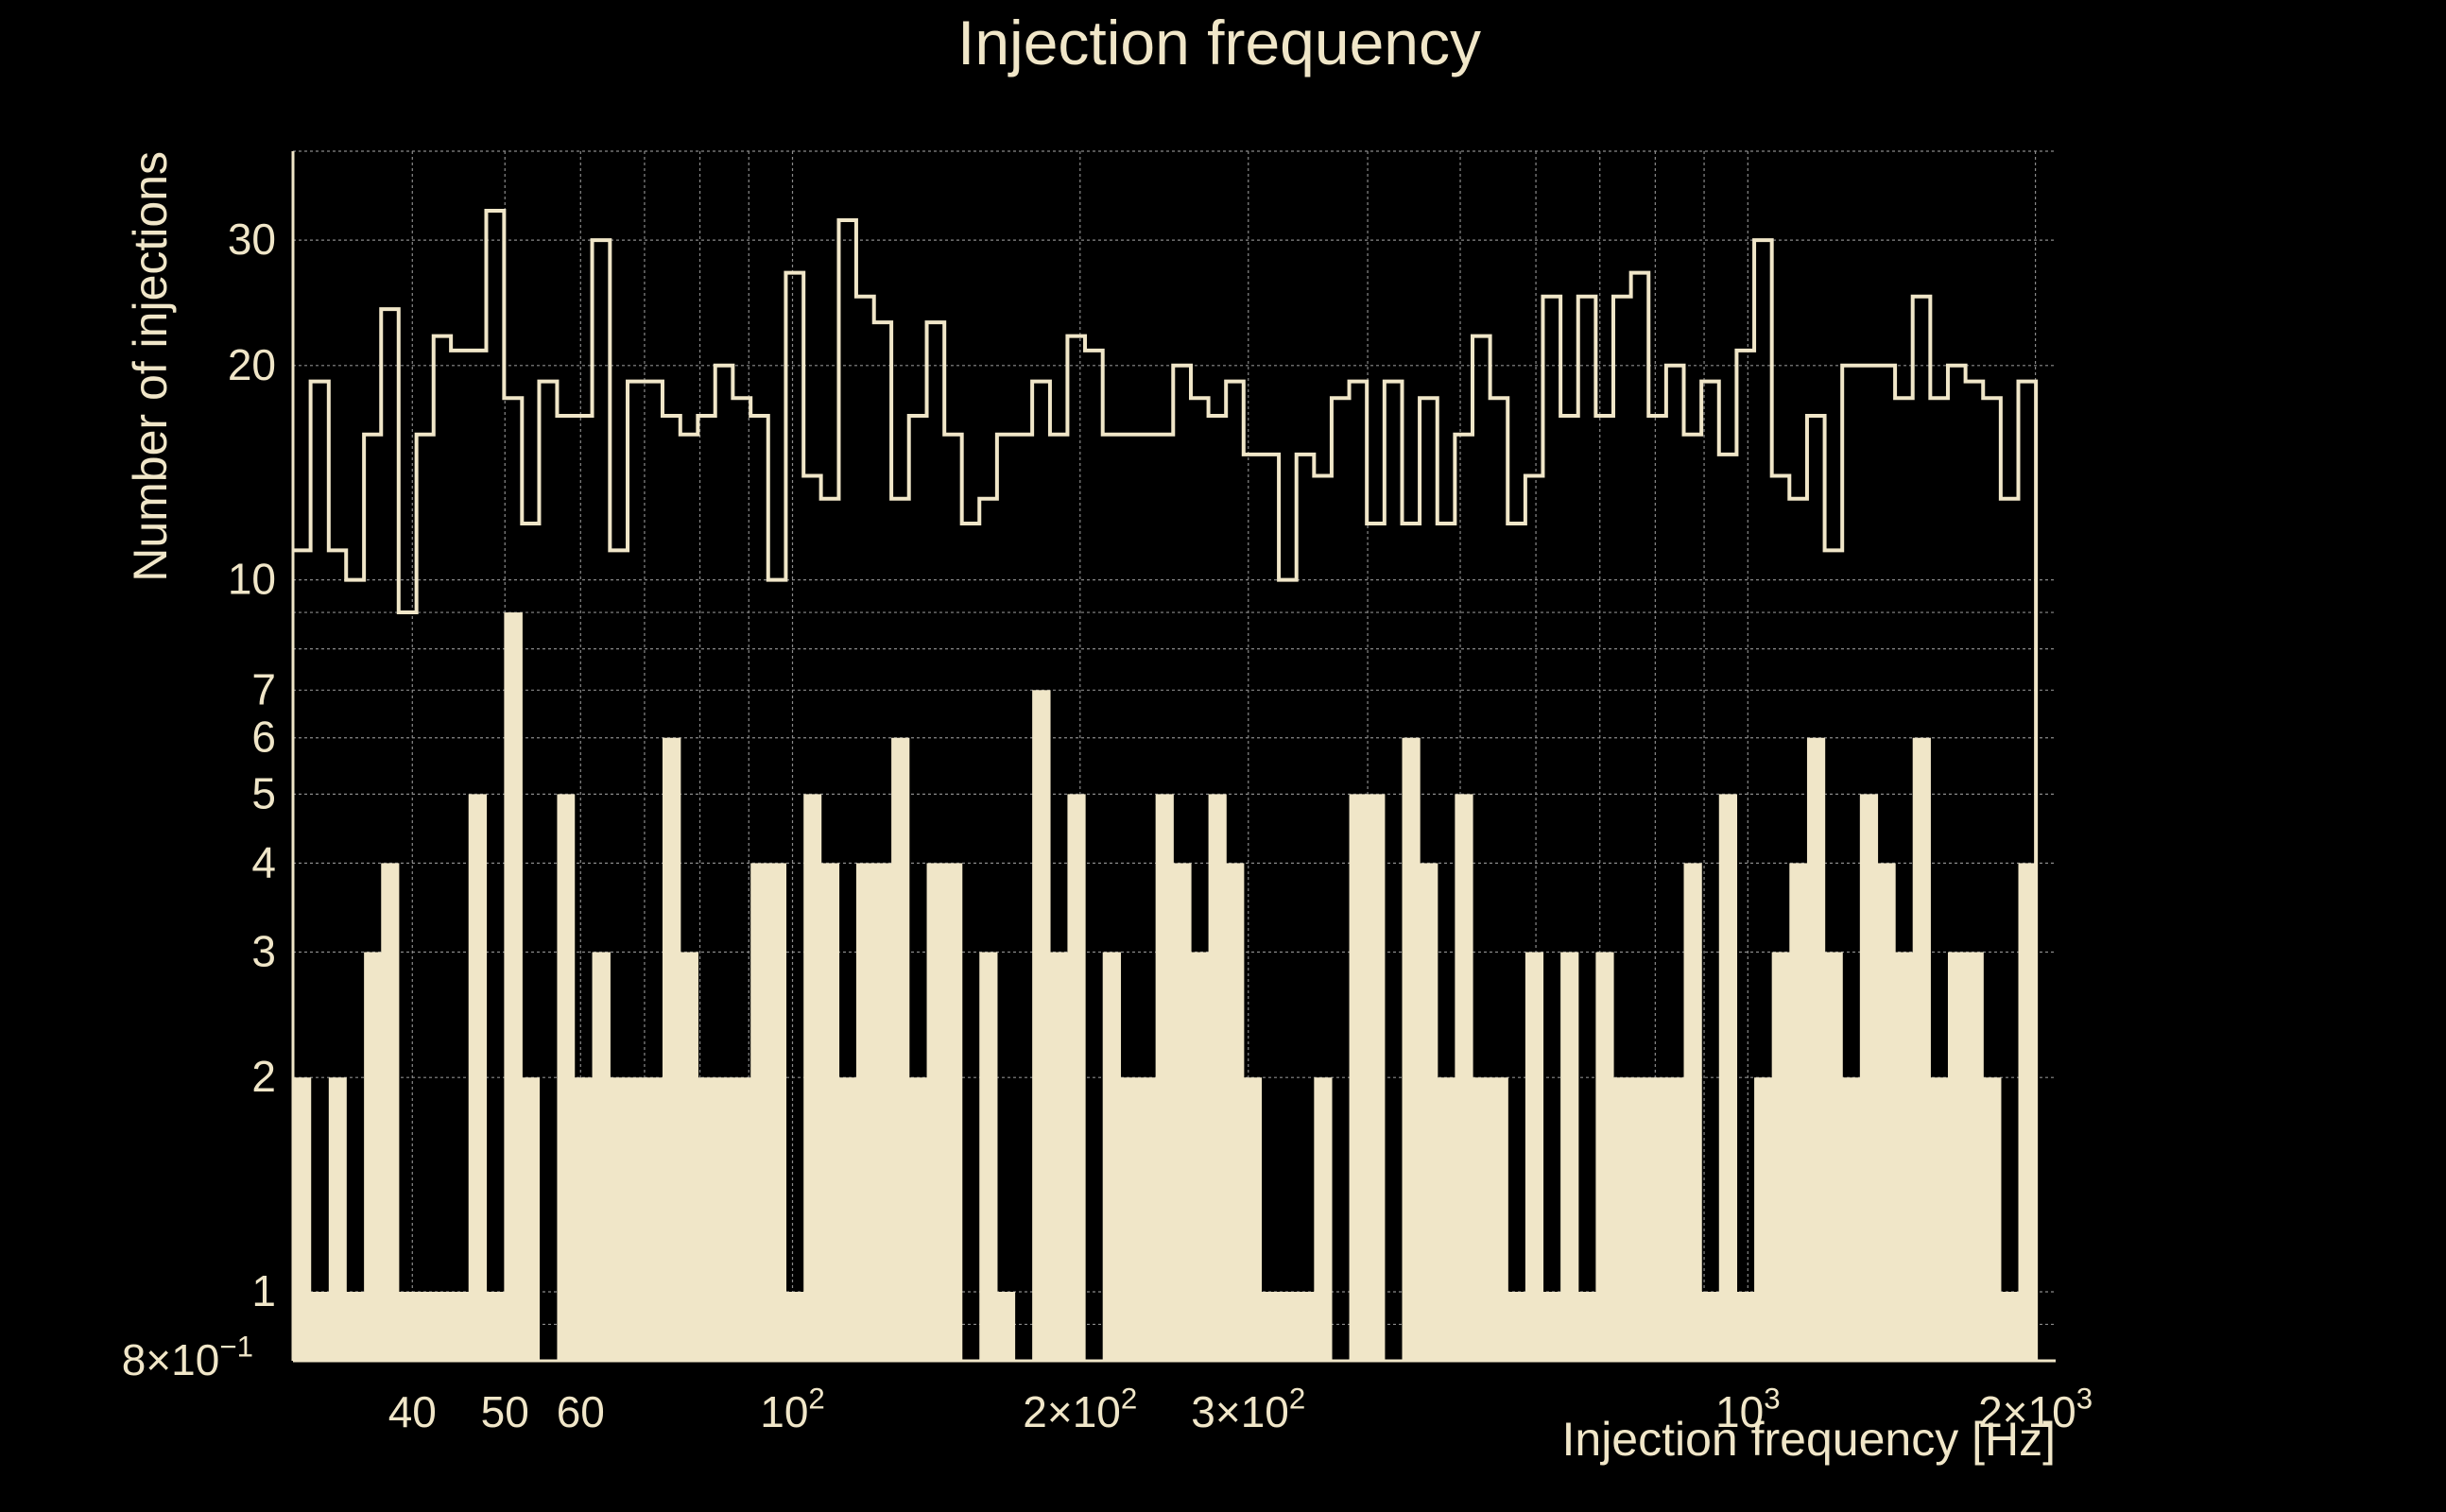  I want to click on y-tick-labels: 8×10⁻¹ 1 2 3 4 5 67 10 20 30, so click(199, 799).